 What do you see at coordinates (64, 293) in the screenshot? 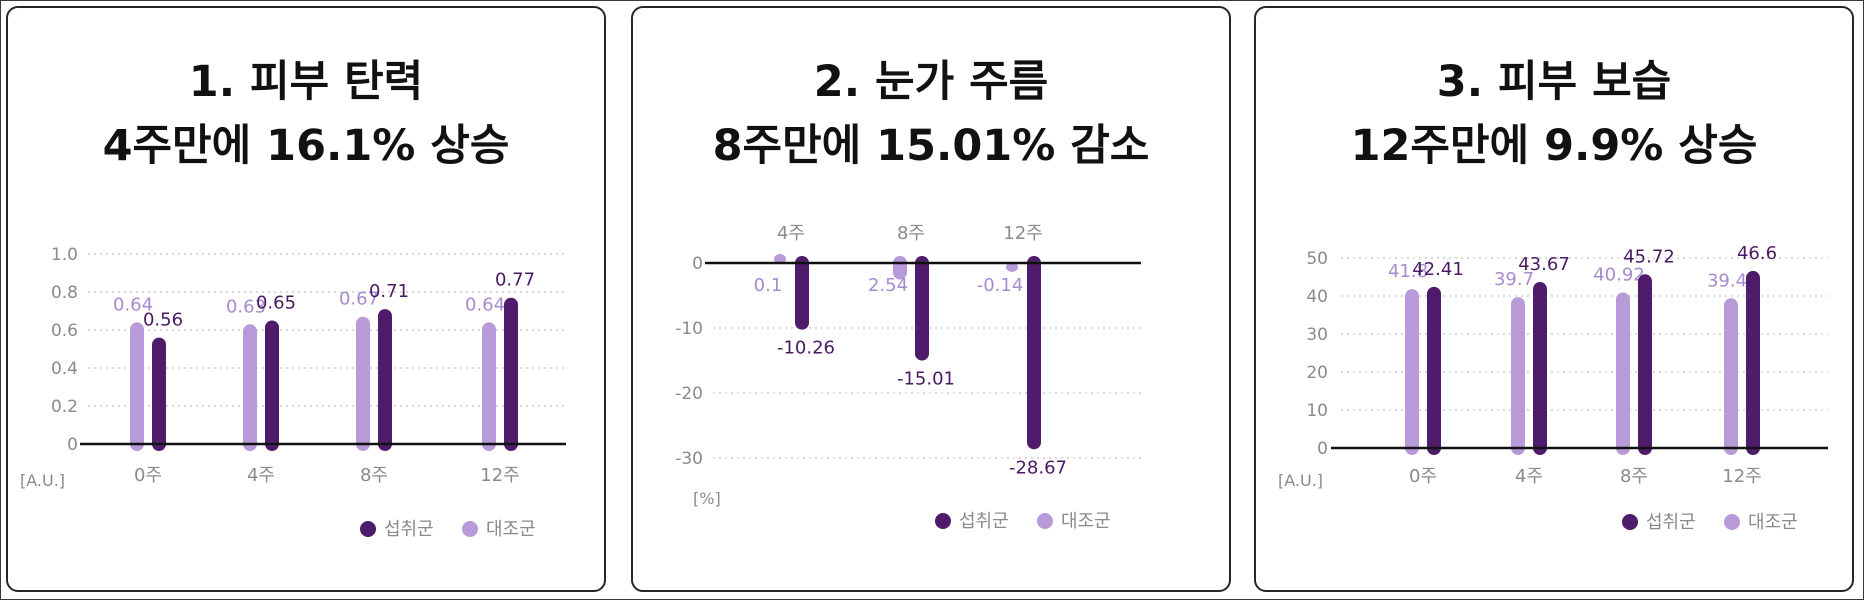
I see `y-tick-label: 0.8` at bounding box center [64, 293].